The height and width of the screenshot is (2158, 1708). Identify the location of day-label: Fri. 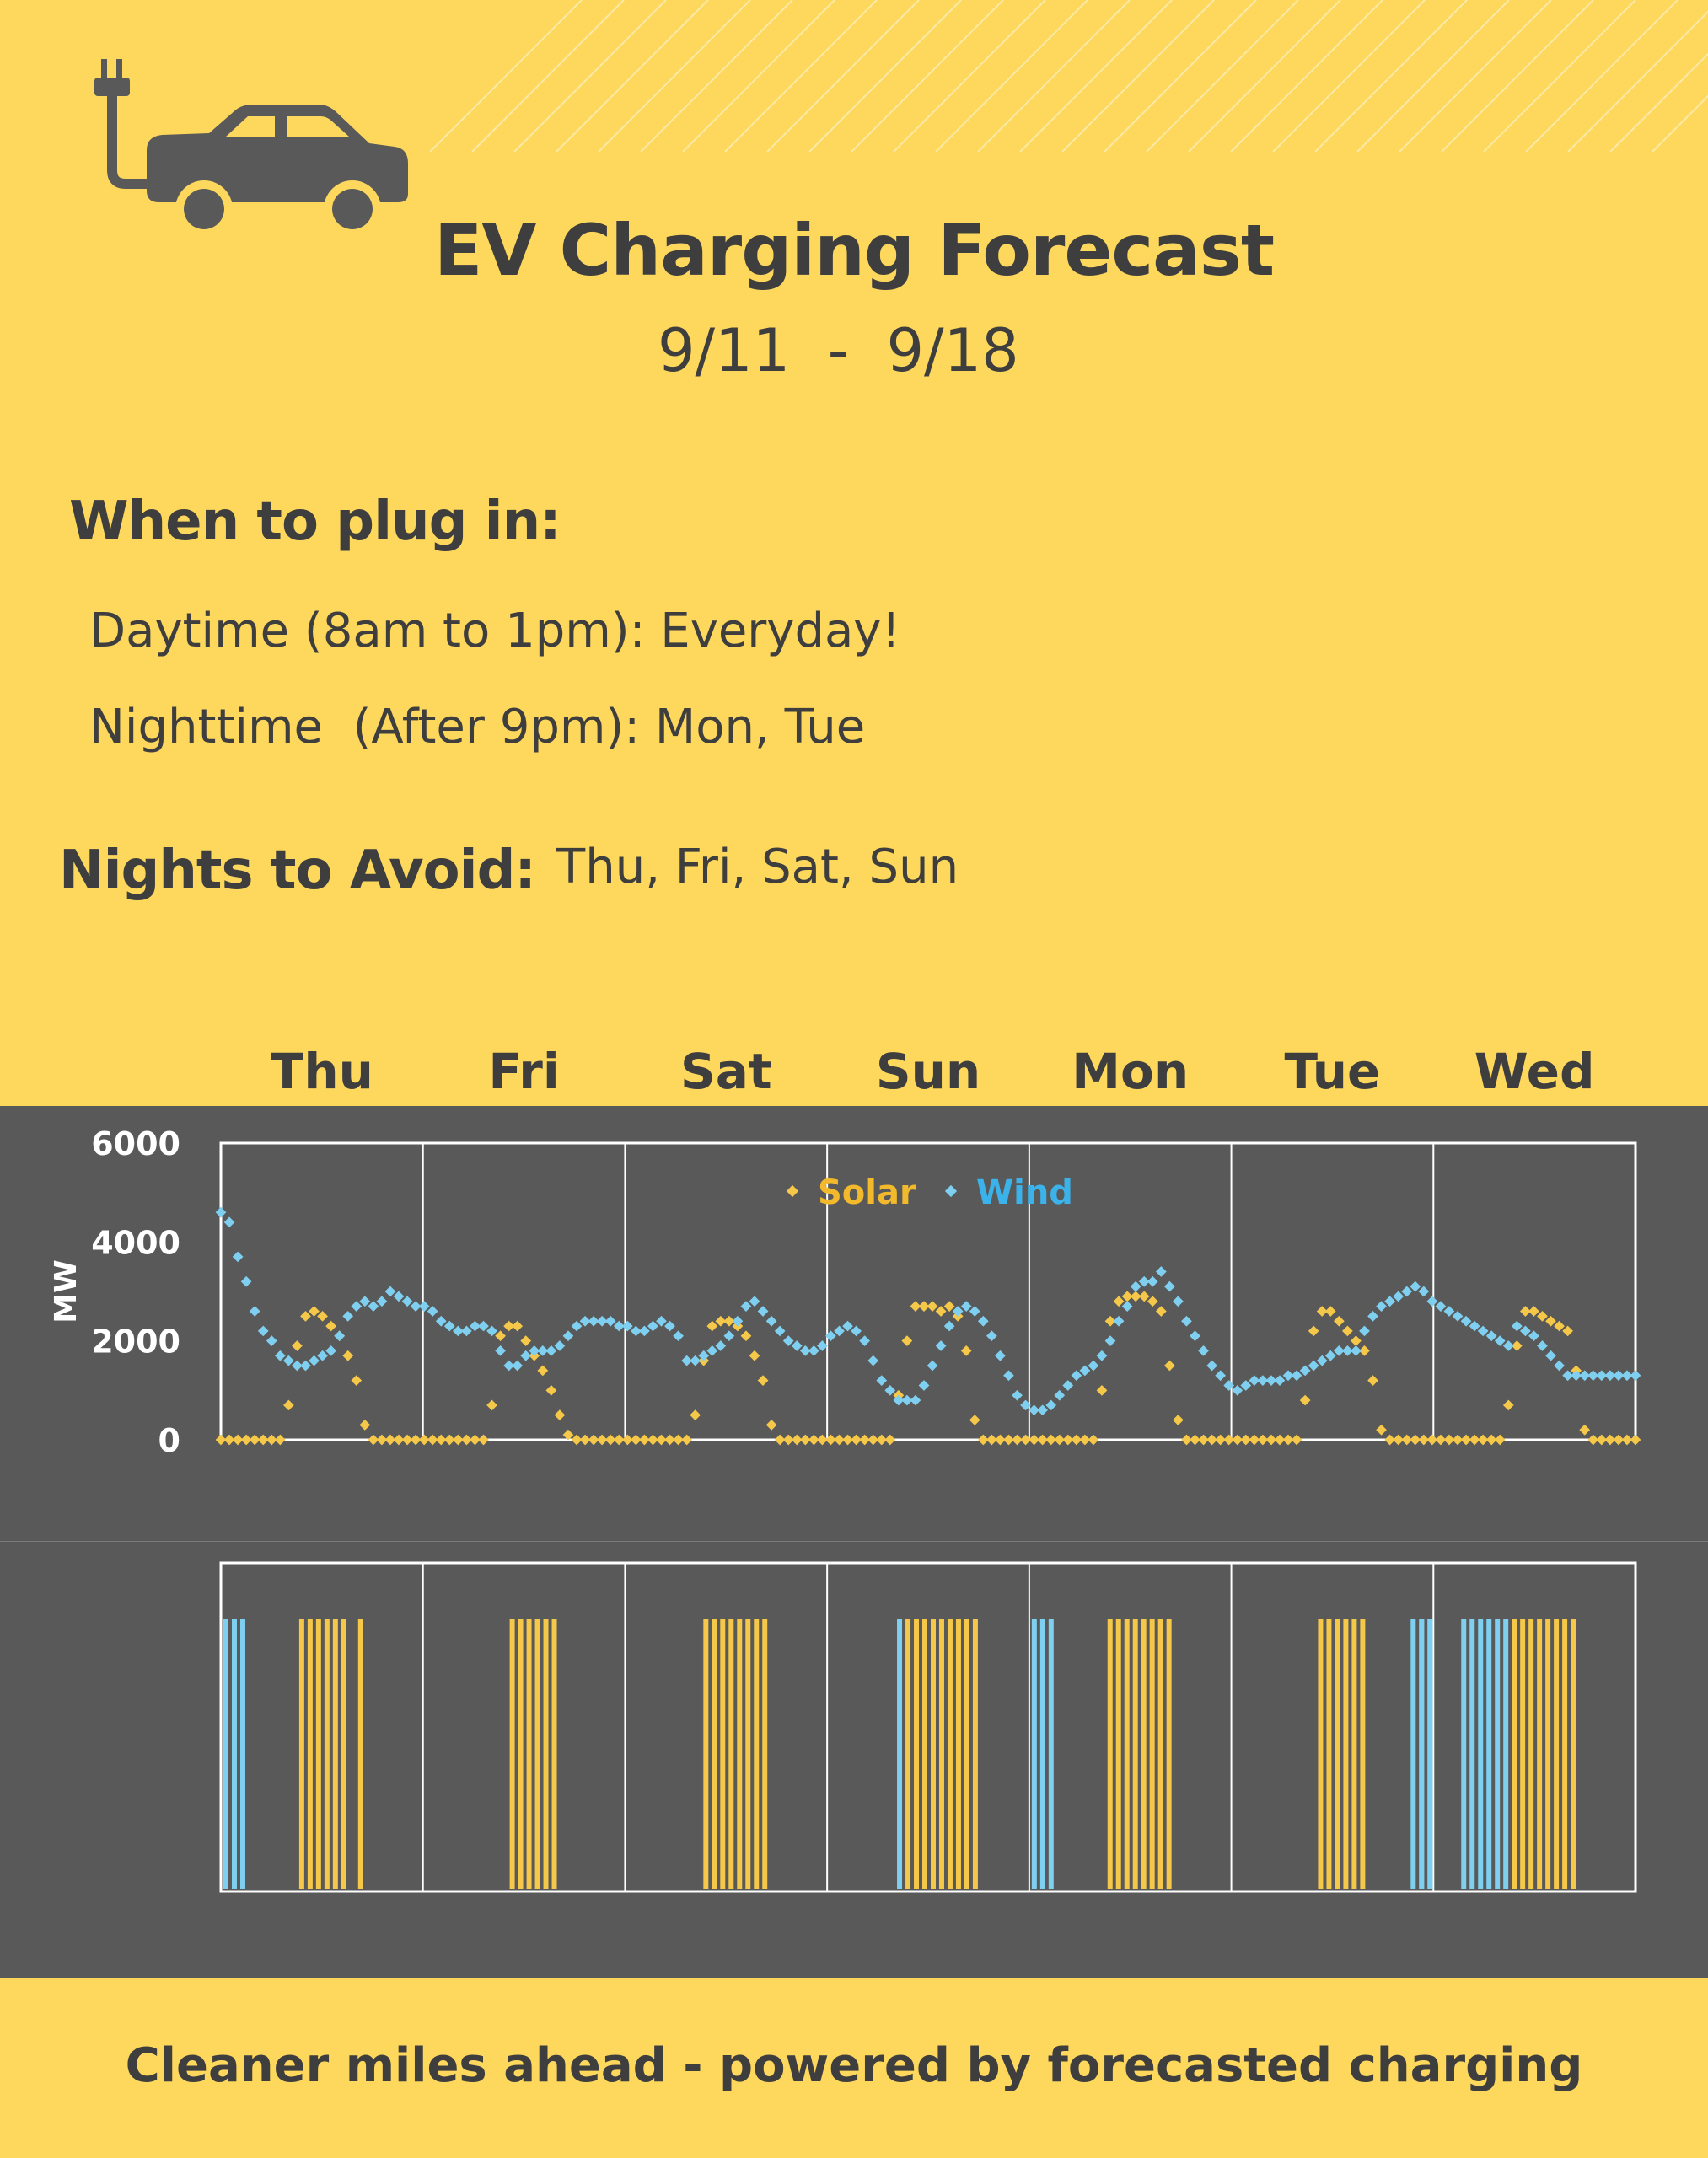
(523, 1071).